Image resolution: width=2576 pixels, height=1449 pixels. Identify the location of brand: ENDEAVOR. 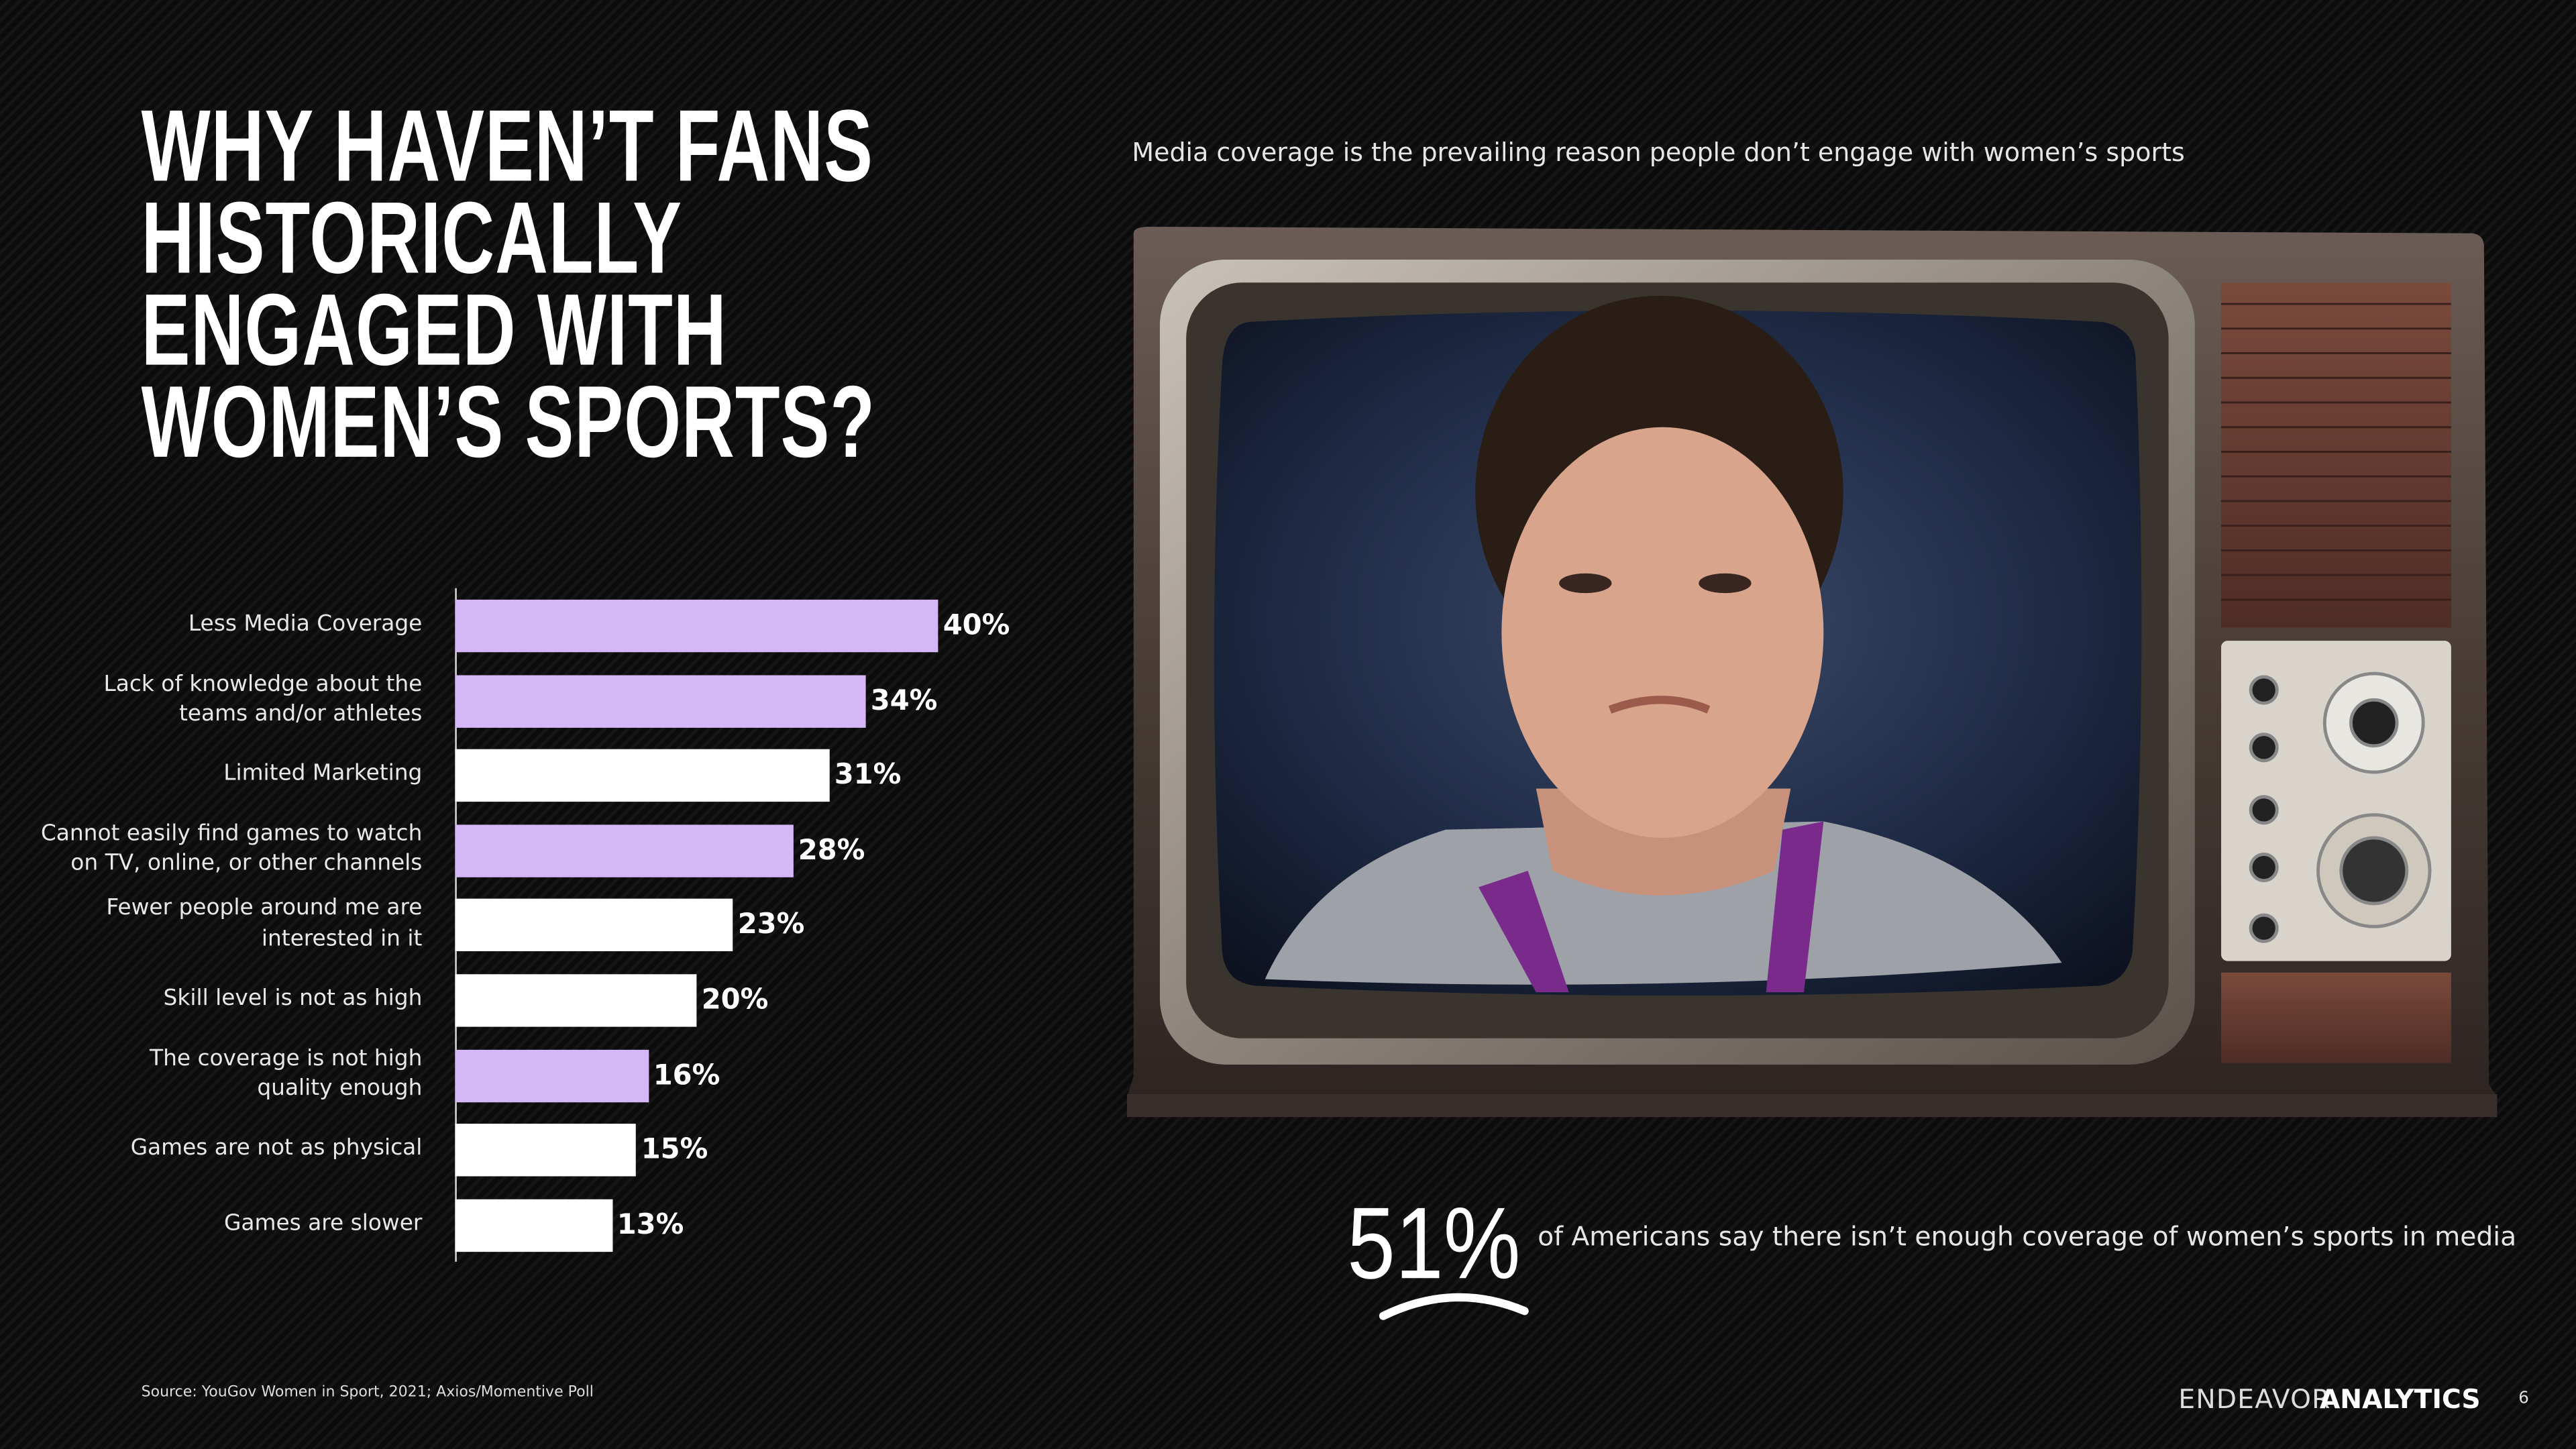
(2254, 1399).